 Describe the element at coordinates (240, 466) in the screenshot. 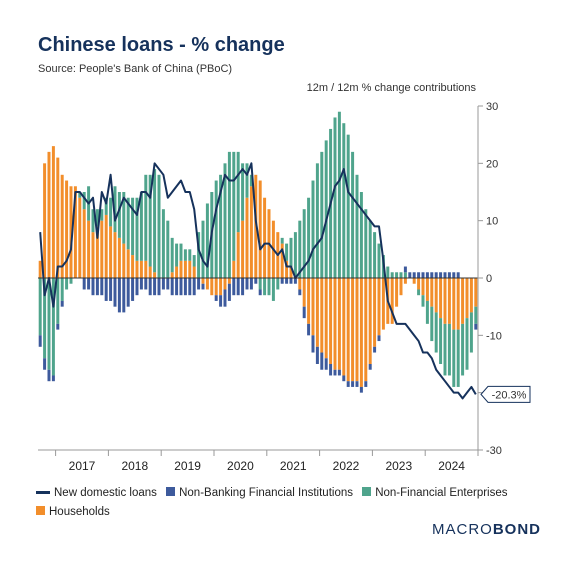

I see `x-tick-label: 2020` at that location.